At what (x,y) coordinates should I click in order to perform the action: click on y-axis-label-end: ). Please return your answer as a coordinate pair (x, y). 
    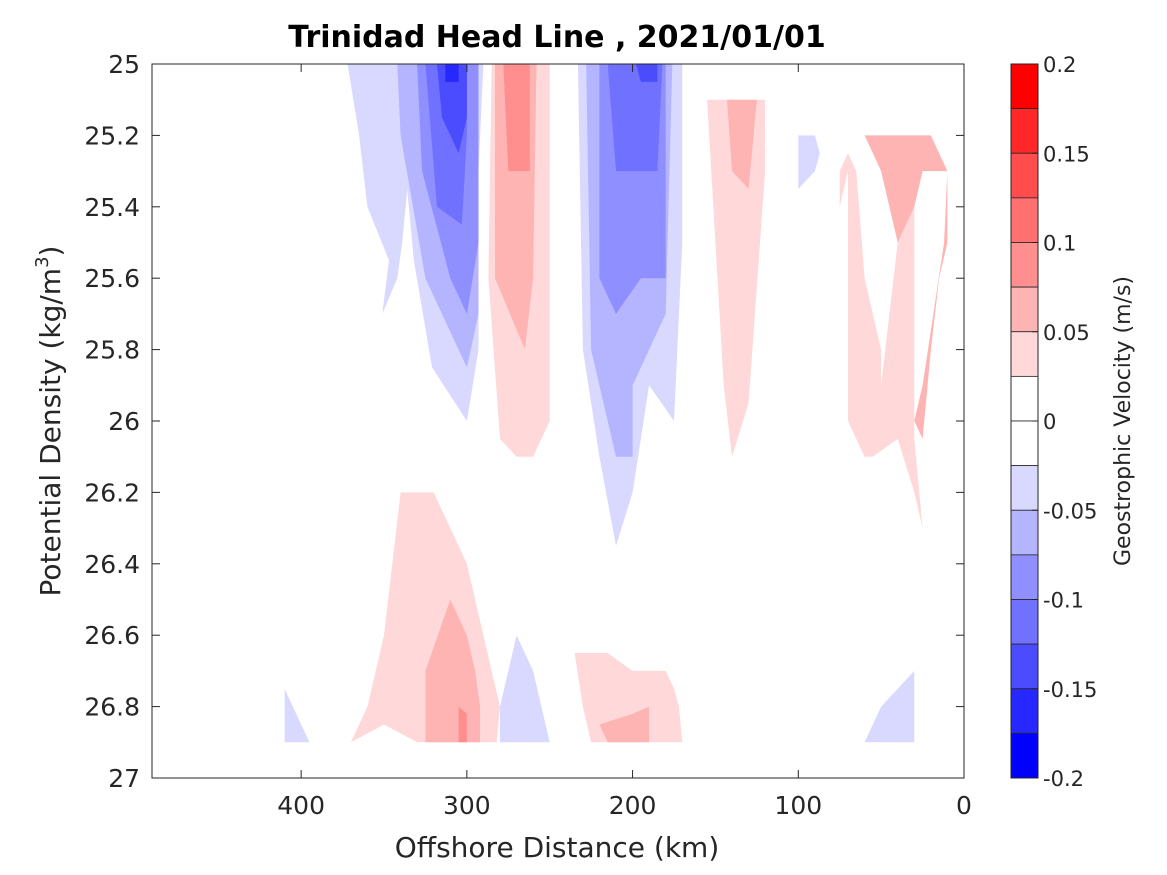
    Looking at the image, I should click on (50, 251).